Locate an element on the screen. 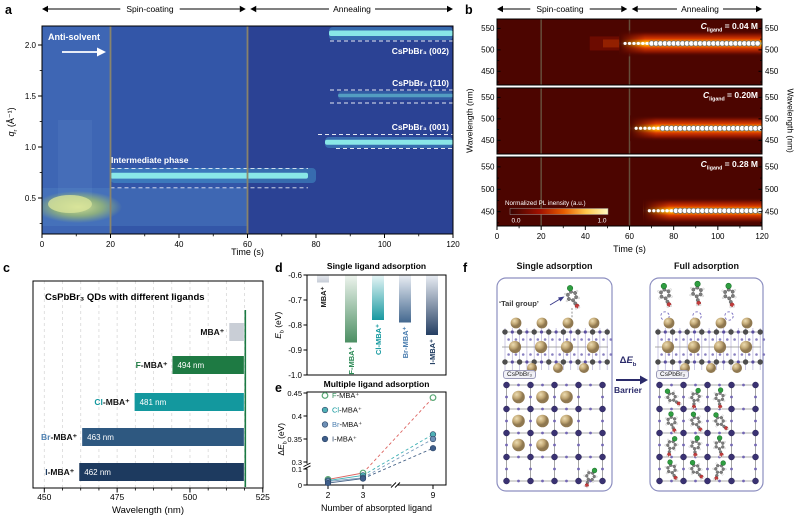 This screenshot has width=799, height=516. pl-peak-trace-dot is located at coordinates (649, 128).